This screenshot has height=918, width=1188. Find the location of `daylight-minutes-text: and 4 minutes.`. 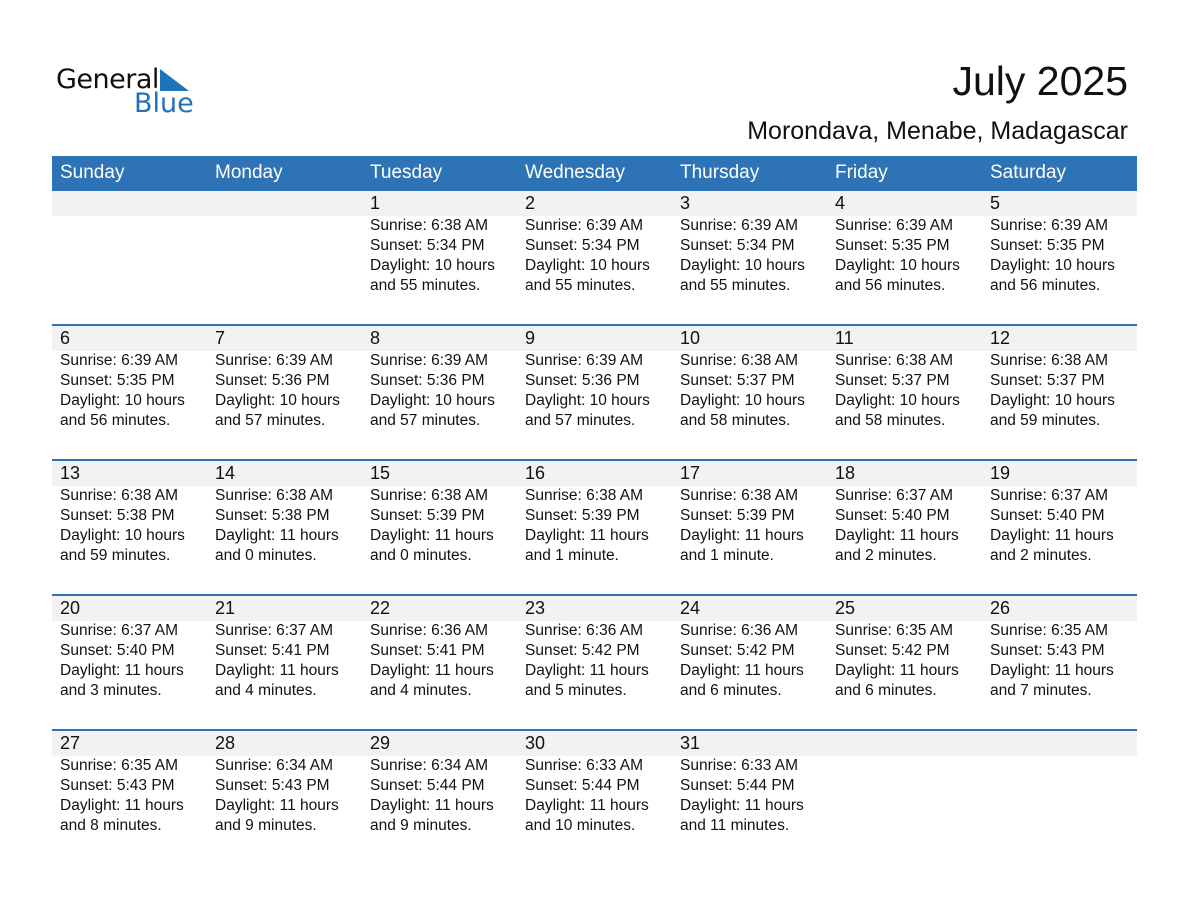

daylight-minutes-text: and 4 minutes. is located at coordinates (266, 690).